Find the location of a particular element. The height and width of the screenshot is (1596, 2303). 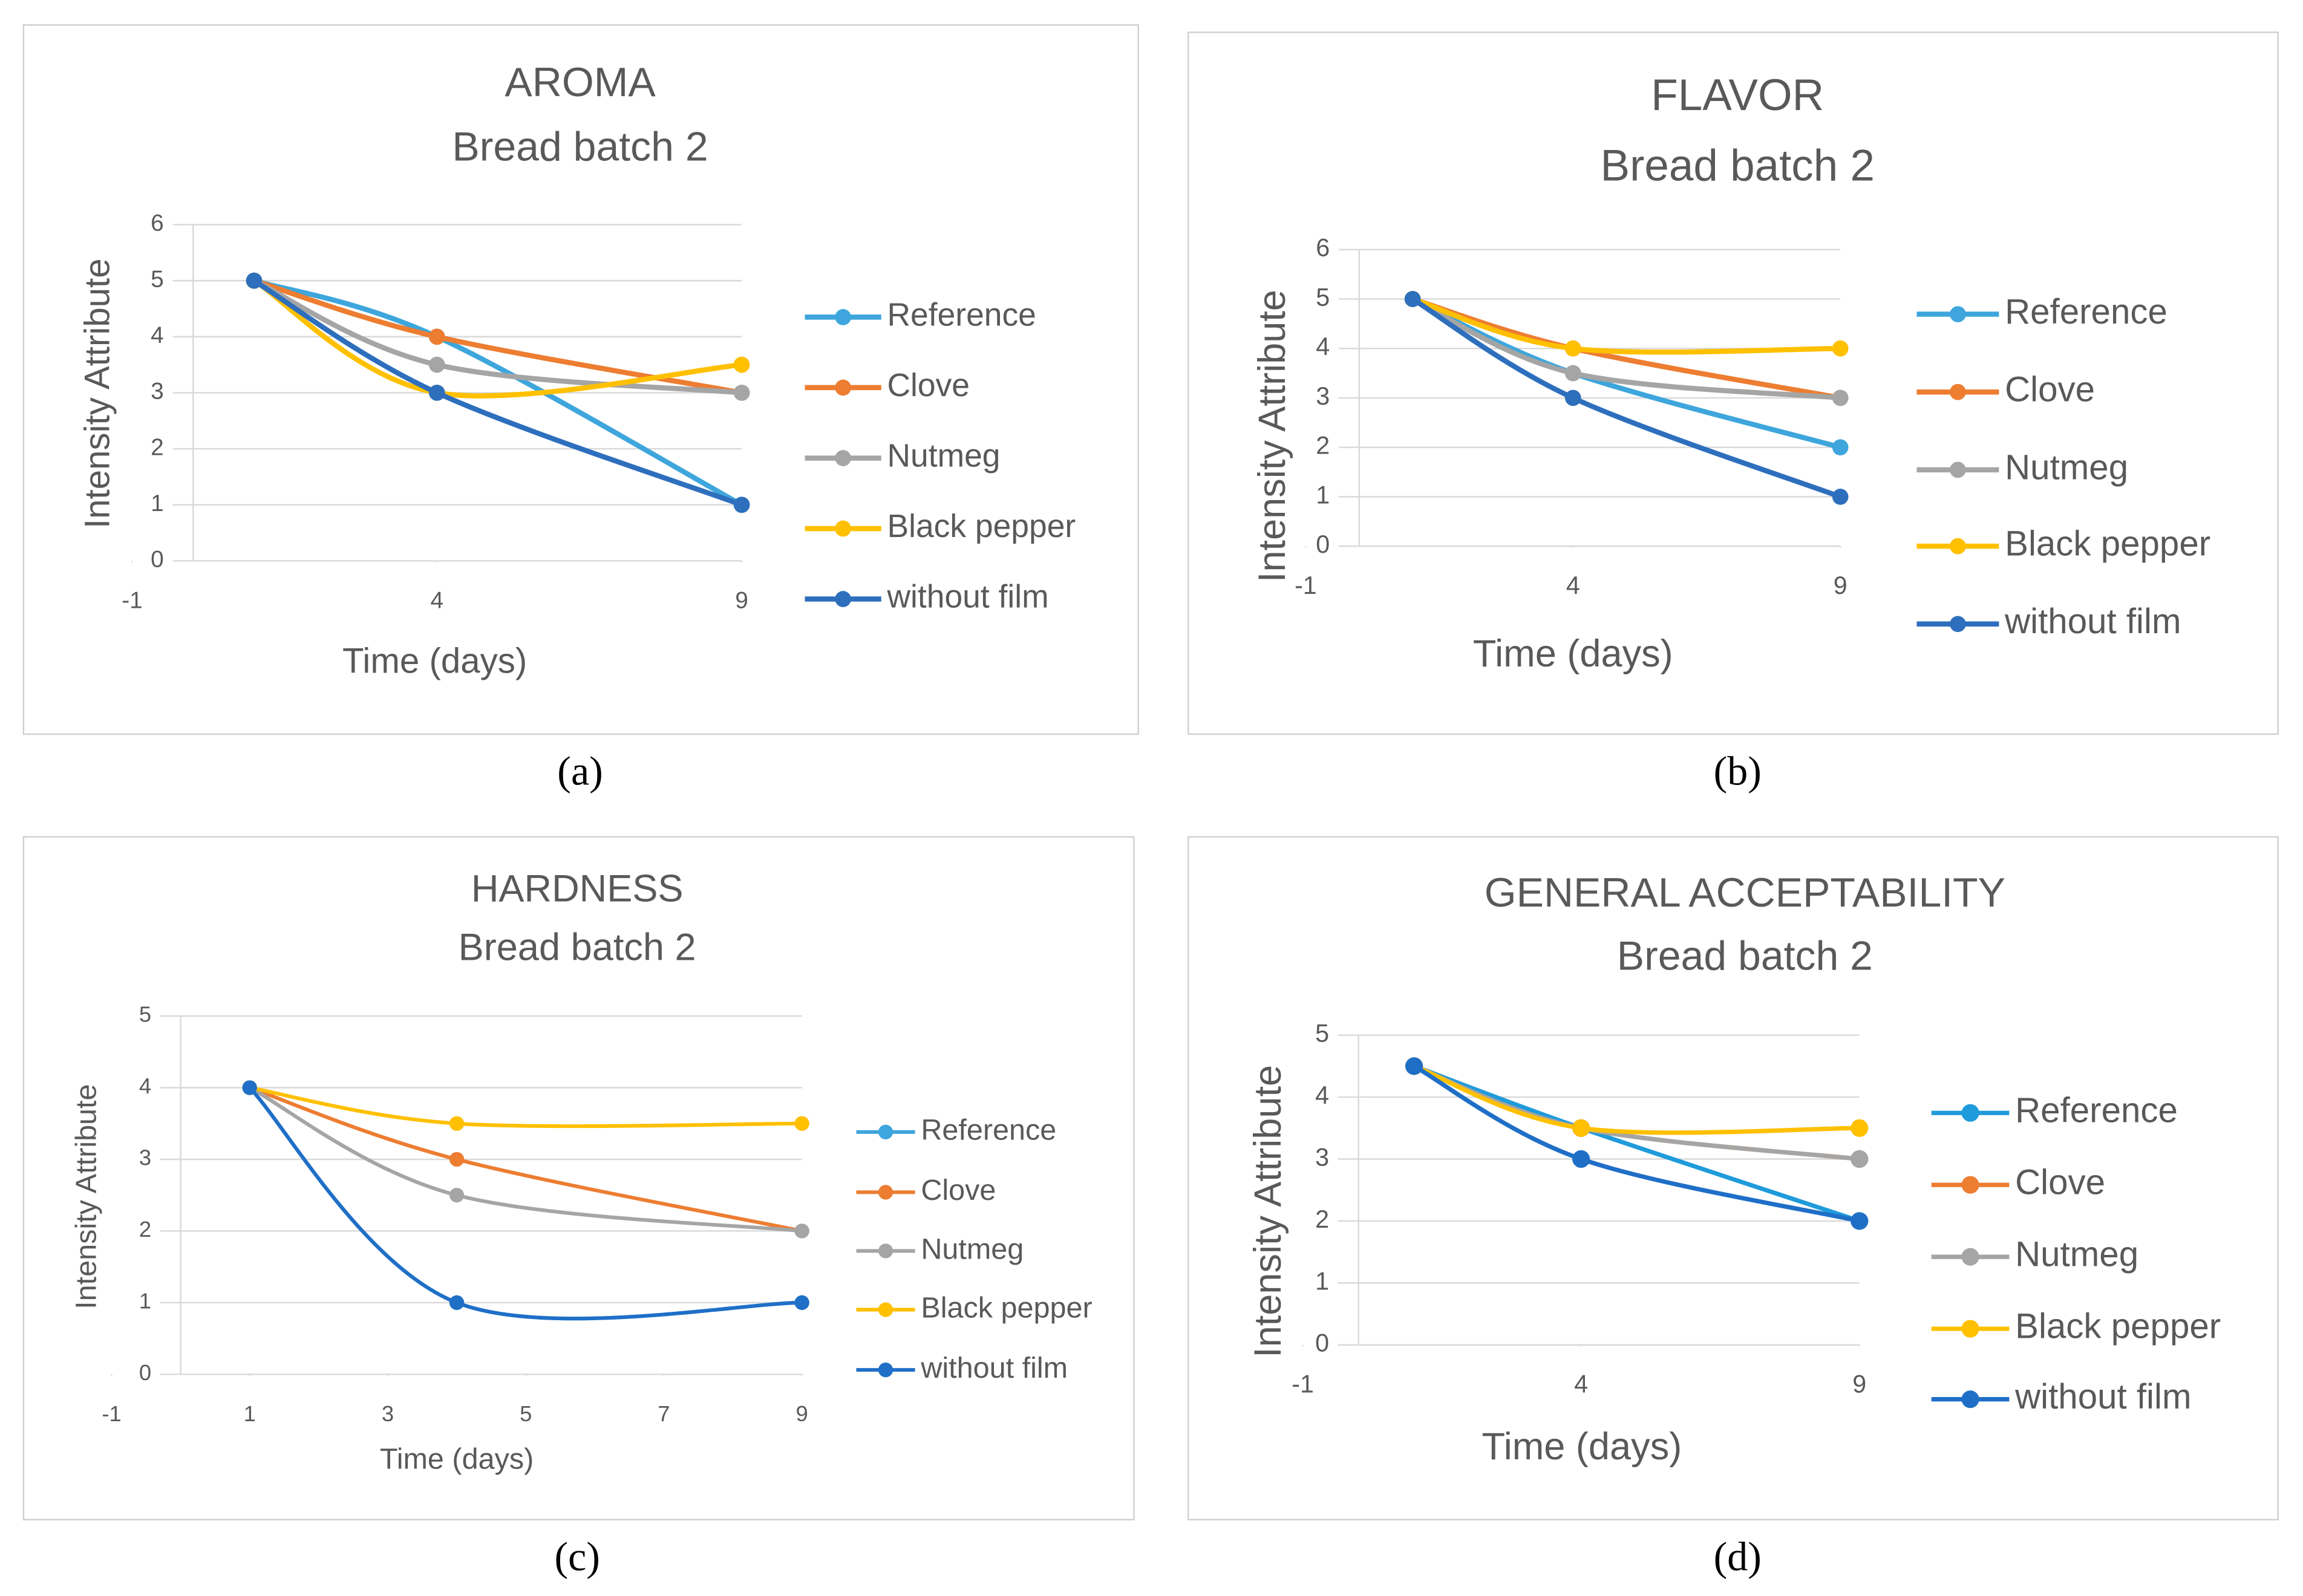

panel-label: (a) is located at coordinates (580, 770).